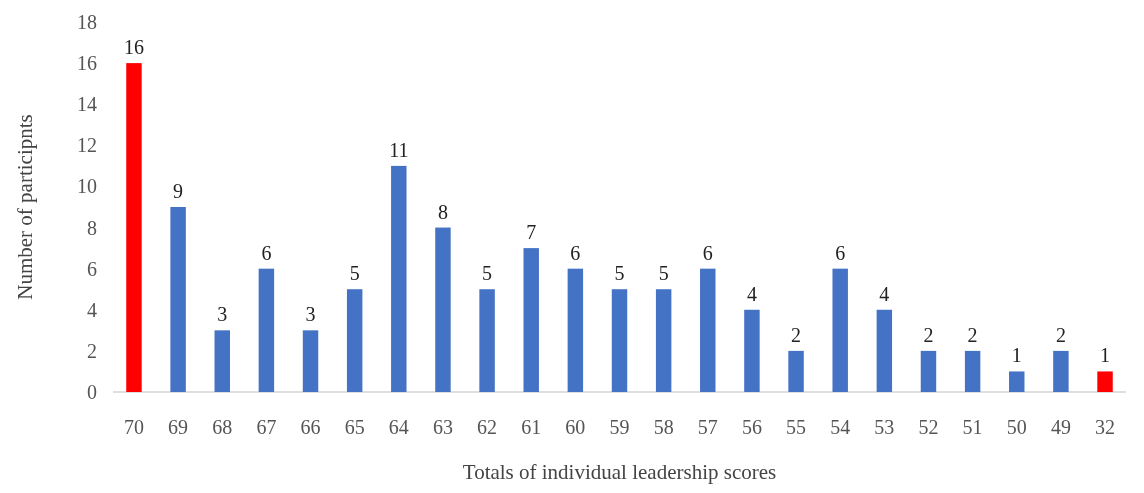  What do you see at coordinates (92, 227) in the screenshot?
I see `y-tick-label: 8` at bounding box center [92, 227].